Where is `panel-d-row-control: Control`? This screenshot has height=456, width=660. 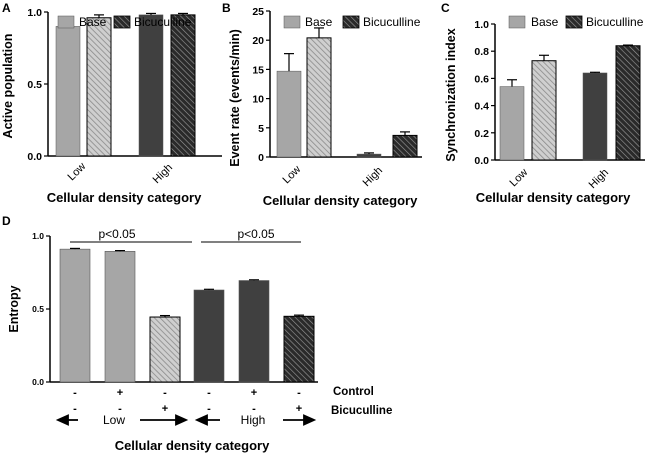 panel-d-row-control: Control is located at coordinates (353, 392).